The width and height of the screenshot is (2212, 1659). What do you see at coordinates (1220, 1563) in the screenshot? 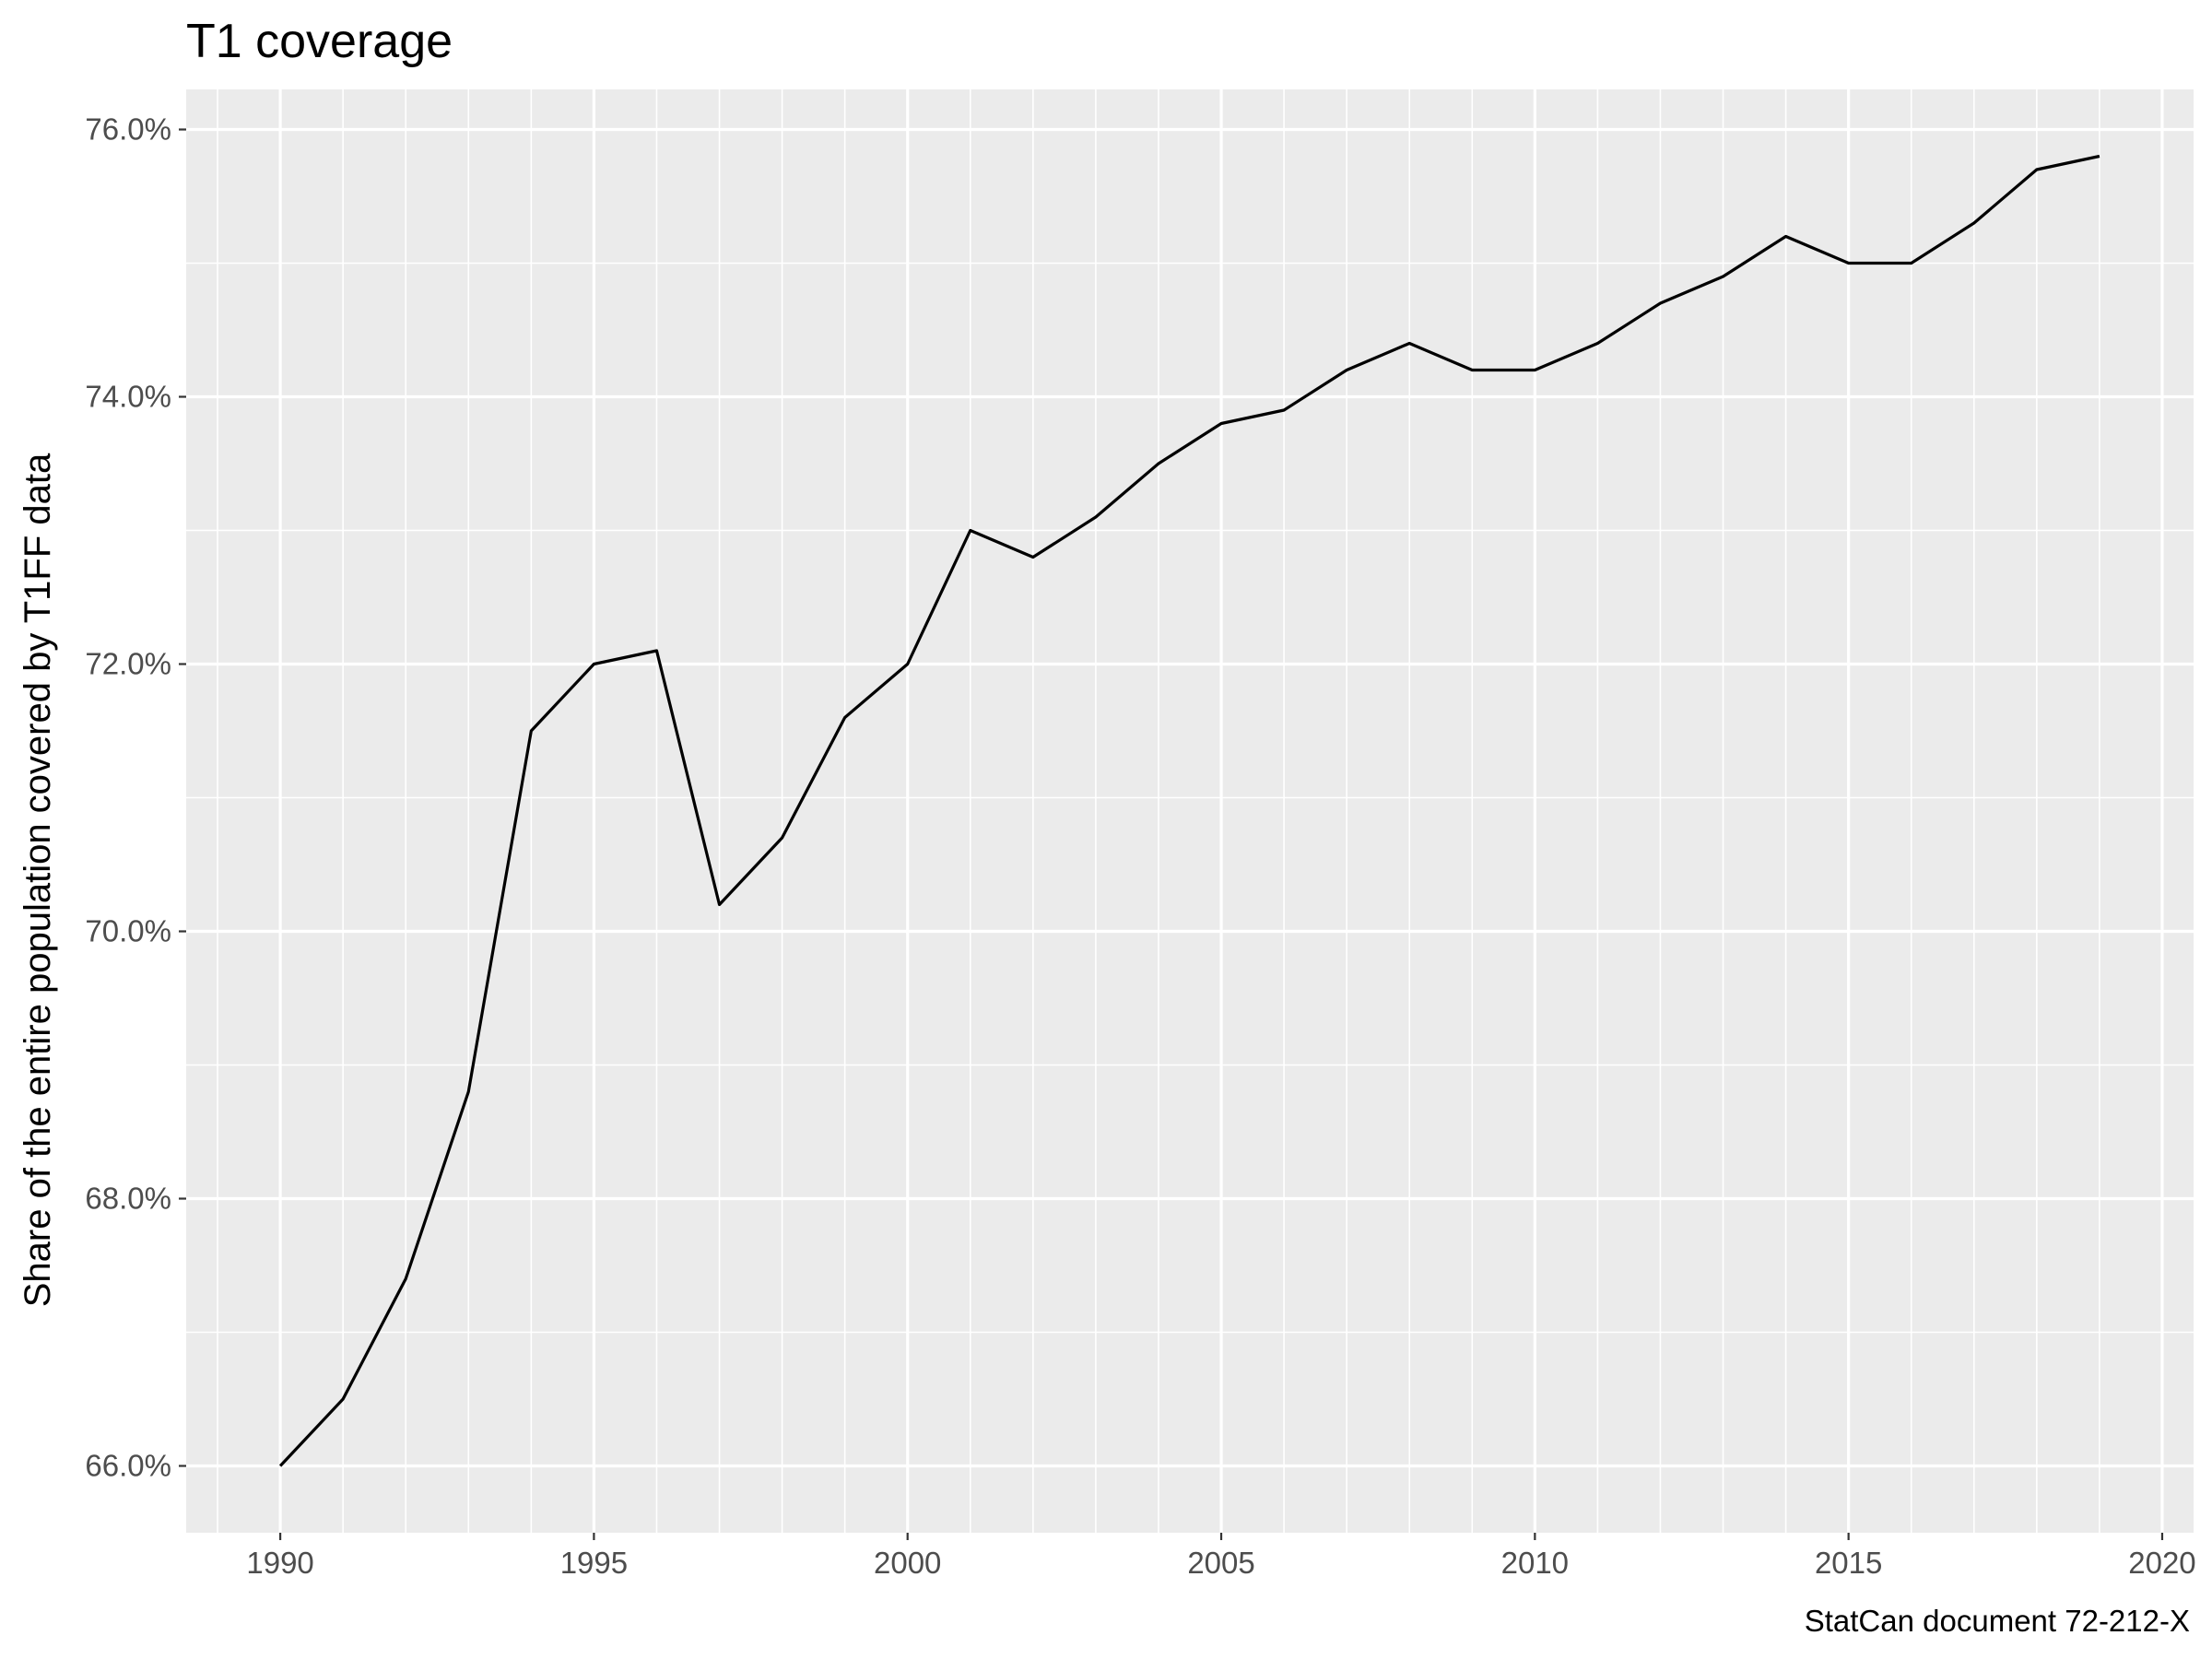
I see `x-tick-label: 2005` at bounding box center [1220, 1563].